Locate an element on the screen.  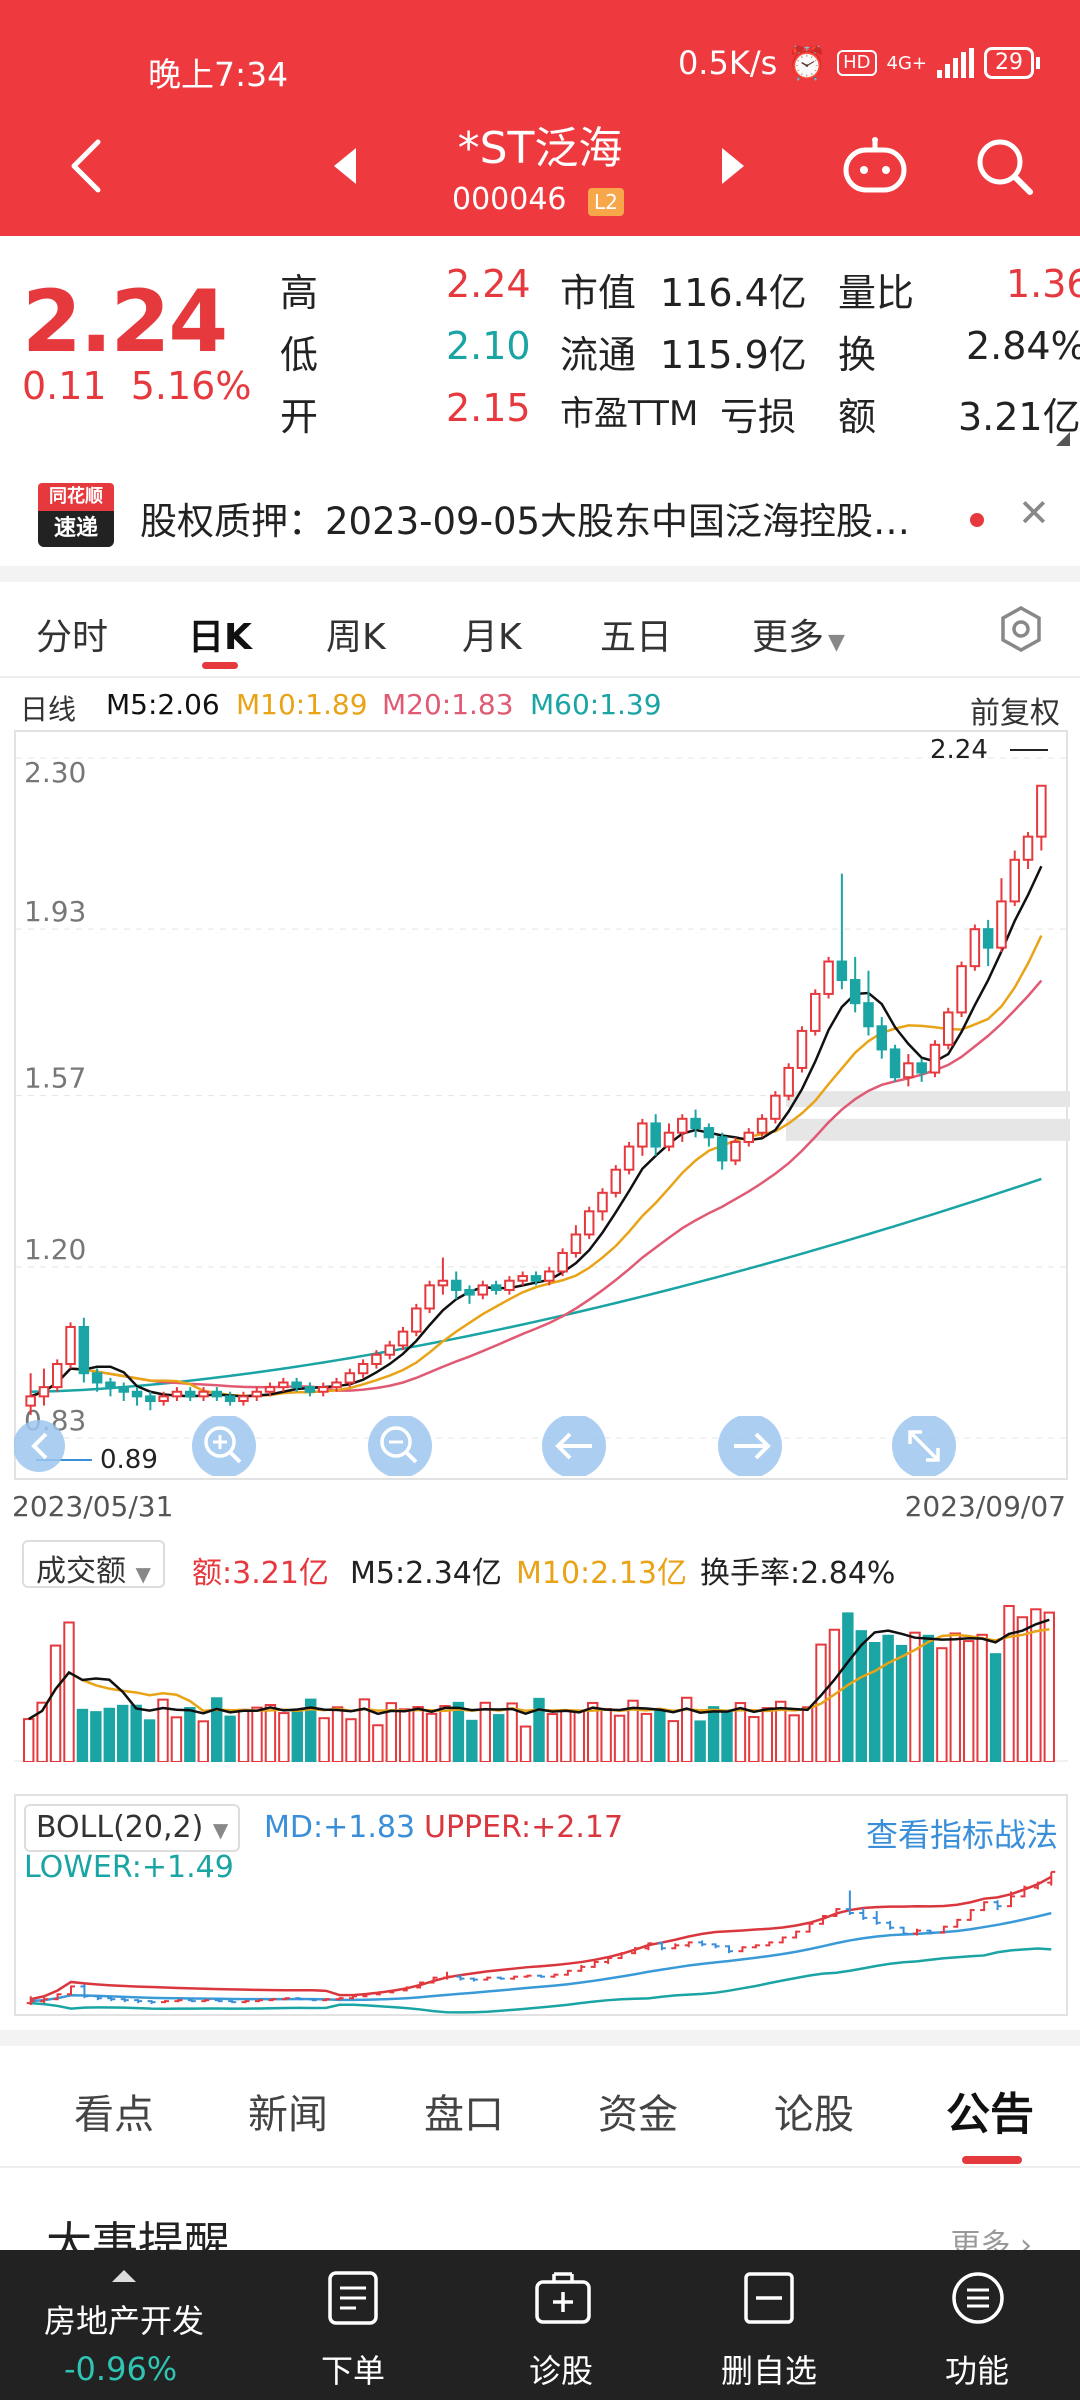
next-stock-icon is located at coordinates (733, 166).